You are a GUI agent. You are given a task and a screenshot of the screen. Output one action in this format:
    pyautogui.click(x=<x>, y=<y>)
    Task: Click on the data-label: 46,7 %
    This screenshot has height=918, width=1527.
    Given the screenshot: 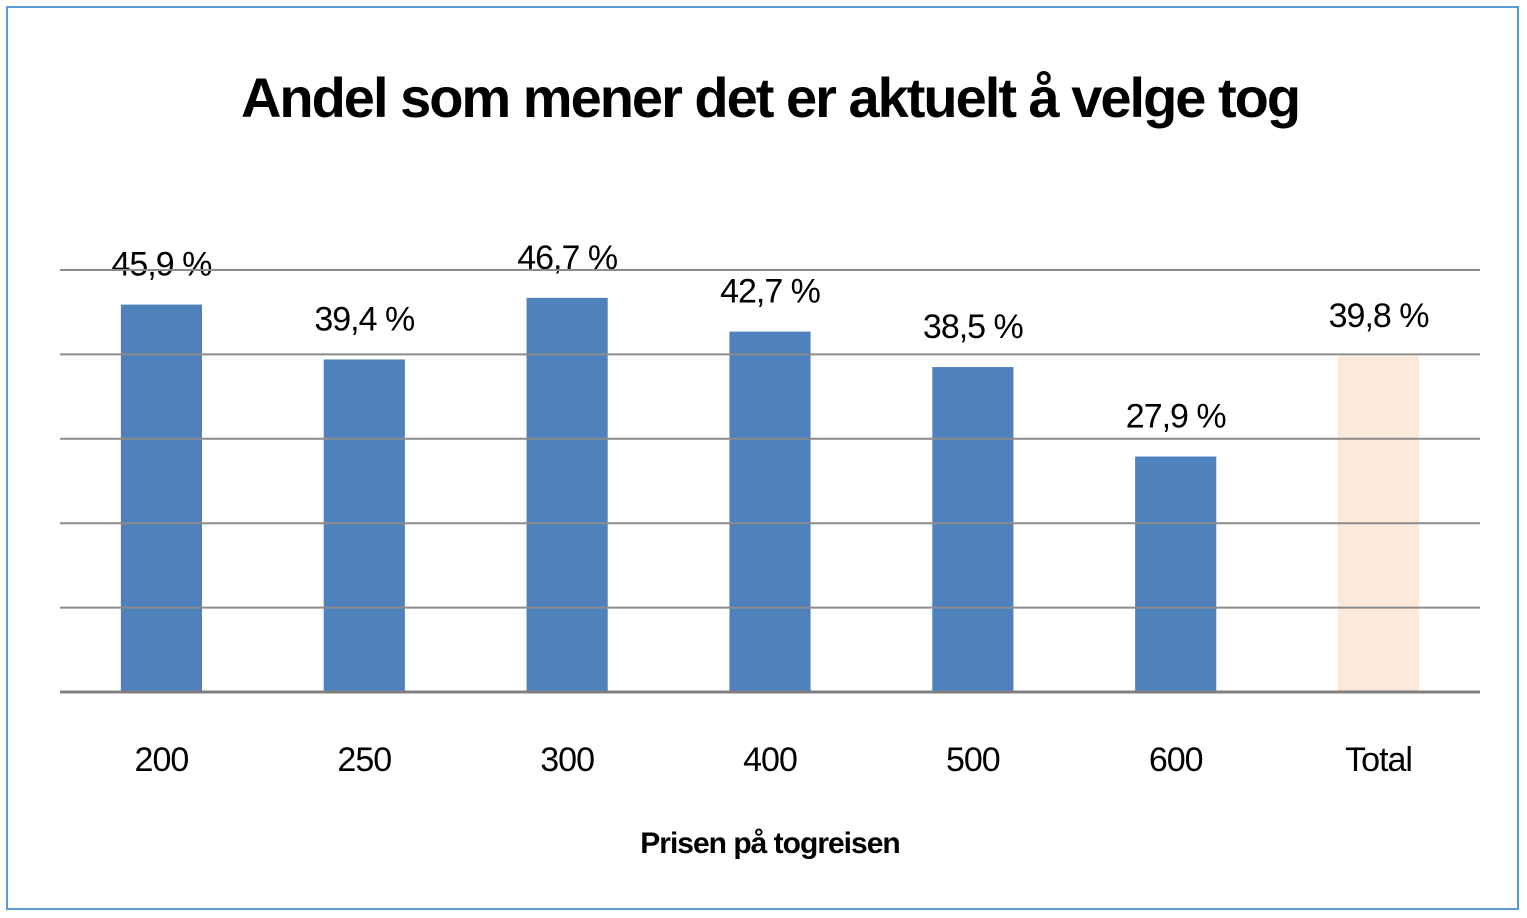 What is the action you would take?
    pyautogui.click(x=567, y=258)
    